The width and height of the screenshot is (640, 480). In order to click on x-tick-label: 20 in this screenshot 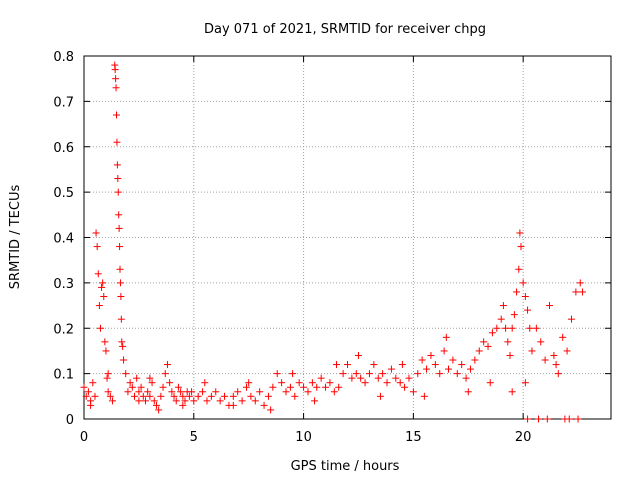, I will do `click(523, 437)`.